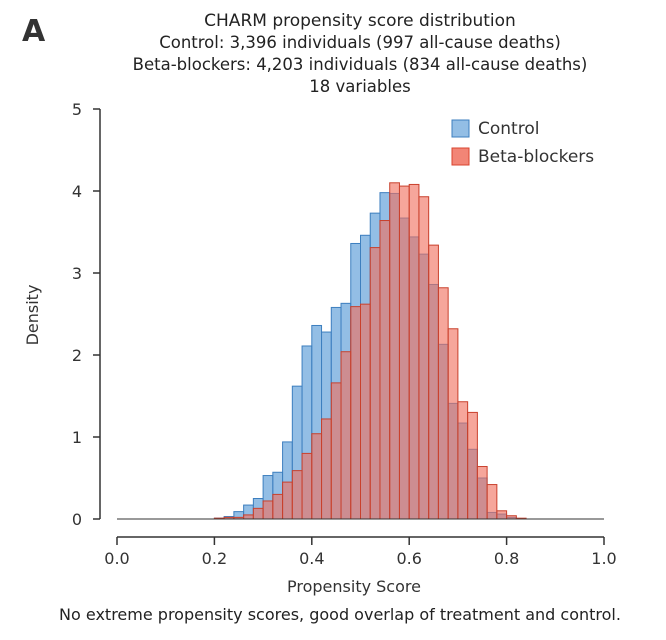 Image resolution: width=666 pixels, height=640 pixels. What do you see at coordinates (77, 191) in the screenshot?
I see `y-tick-label: 4` at bounding box center [77, 191].